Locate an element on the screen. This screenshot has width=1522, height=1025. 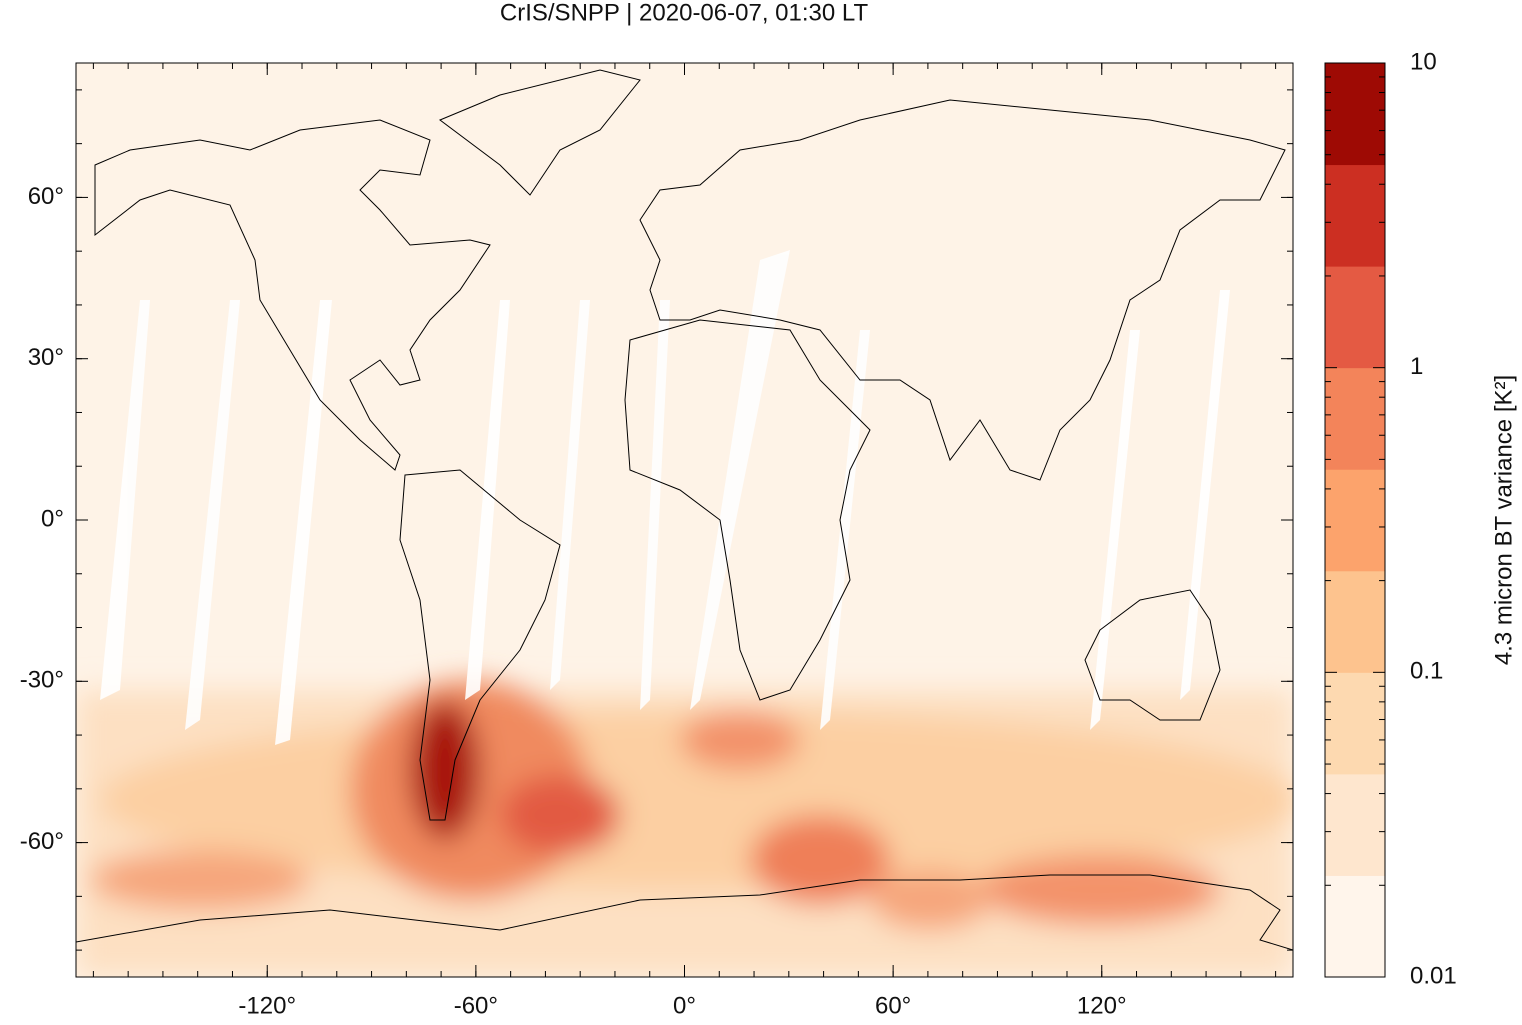
x-tick-label: -60° is located at coordinates (476, 1005).